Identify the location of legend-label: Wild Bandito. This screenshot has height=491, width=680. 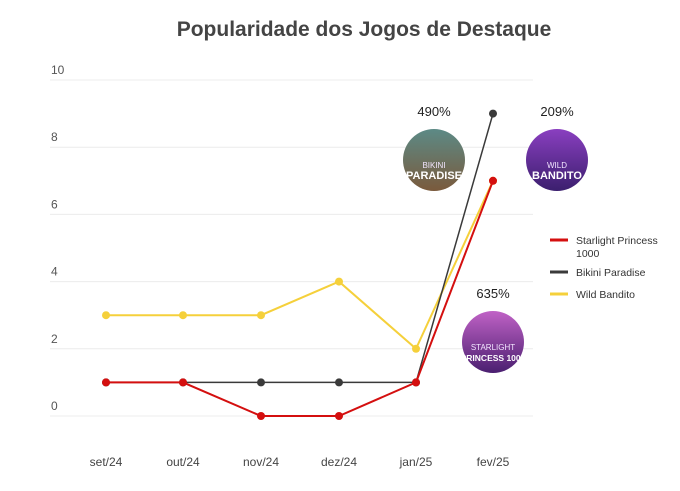
(605, 295).